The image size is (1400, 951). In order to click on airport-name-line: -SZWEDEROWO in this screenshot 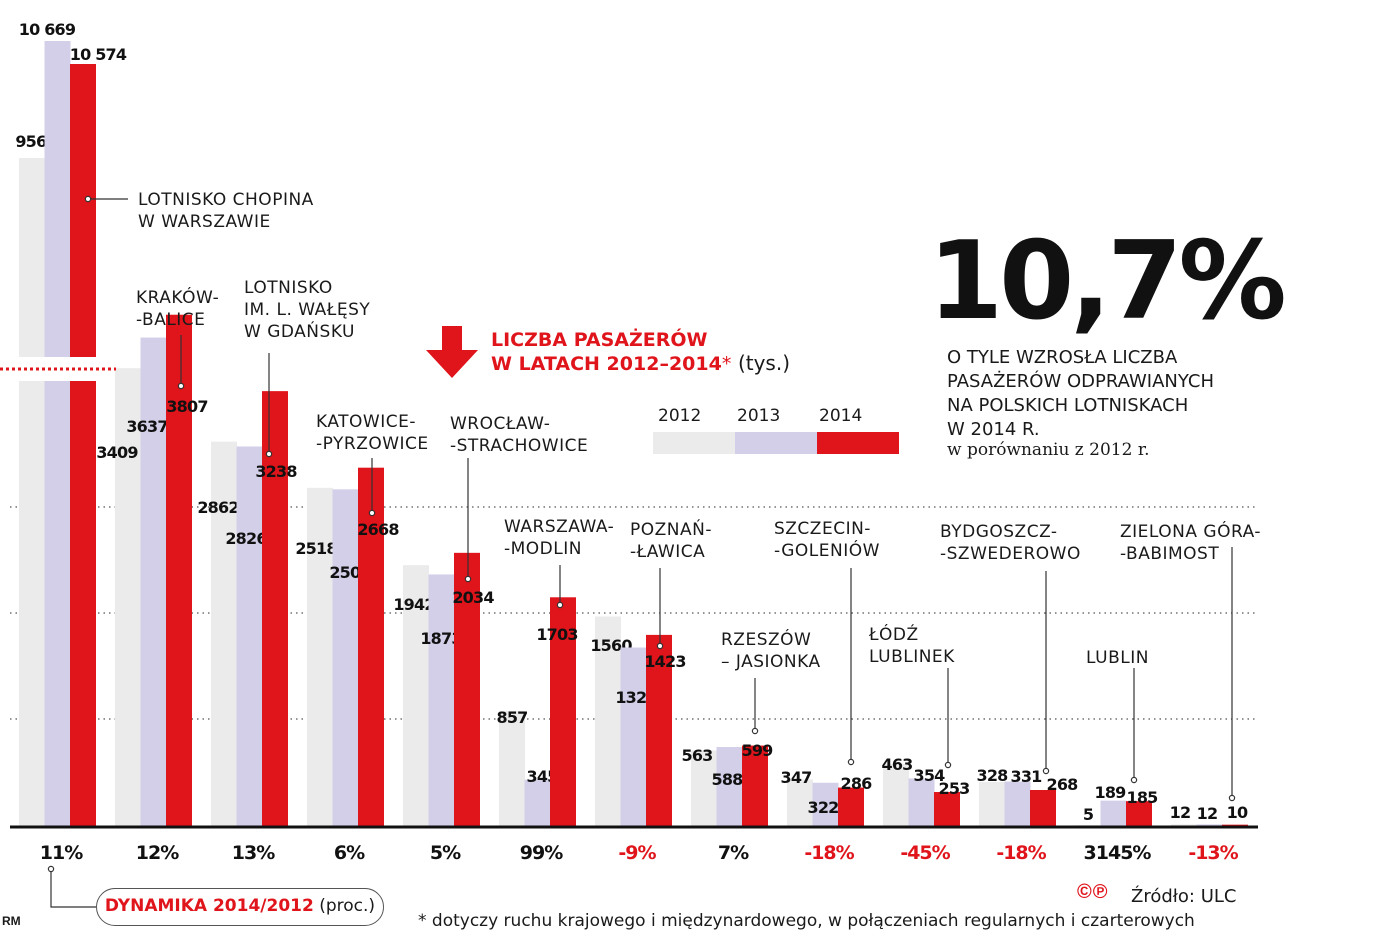, I will do `click(1010, 554)`.